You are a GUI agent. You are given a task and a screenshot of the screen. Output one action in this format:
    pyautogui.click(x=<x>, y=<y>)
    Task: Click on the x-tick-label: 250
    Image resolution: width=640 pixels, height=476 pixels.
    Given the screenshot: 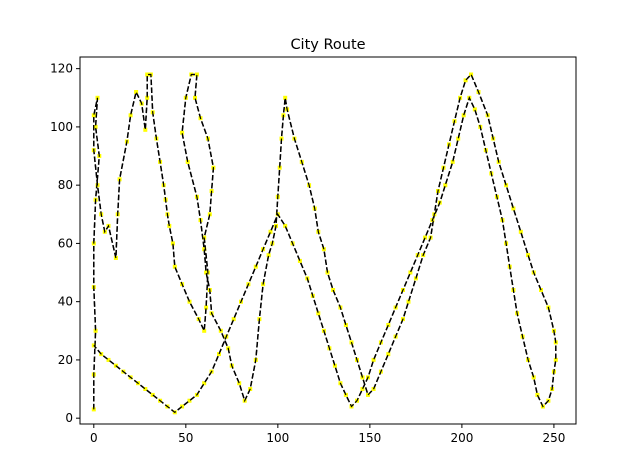 What is the action you would take?
    pyautogui.click(x=553, y=438)
    